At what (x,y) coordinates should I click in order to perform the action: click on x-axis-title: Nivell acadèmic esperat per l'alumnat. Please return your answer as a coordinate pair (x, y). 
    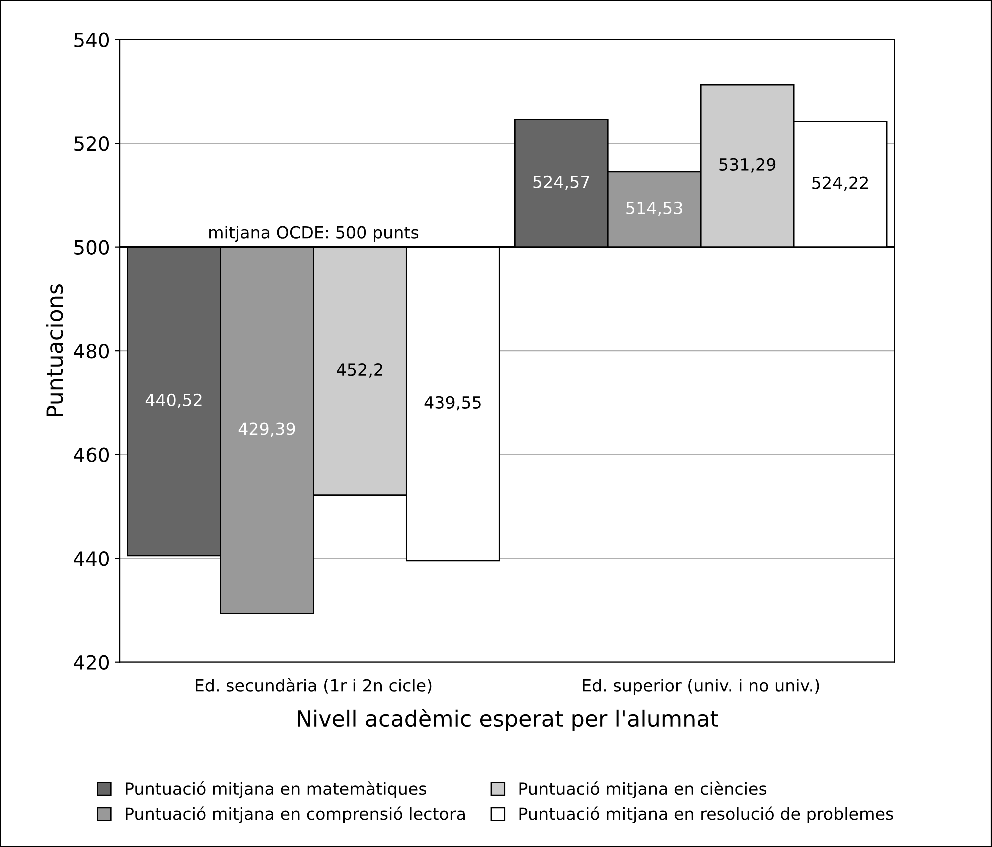
    Looking at the image, I should click on (508, 720).